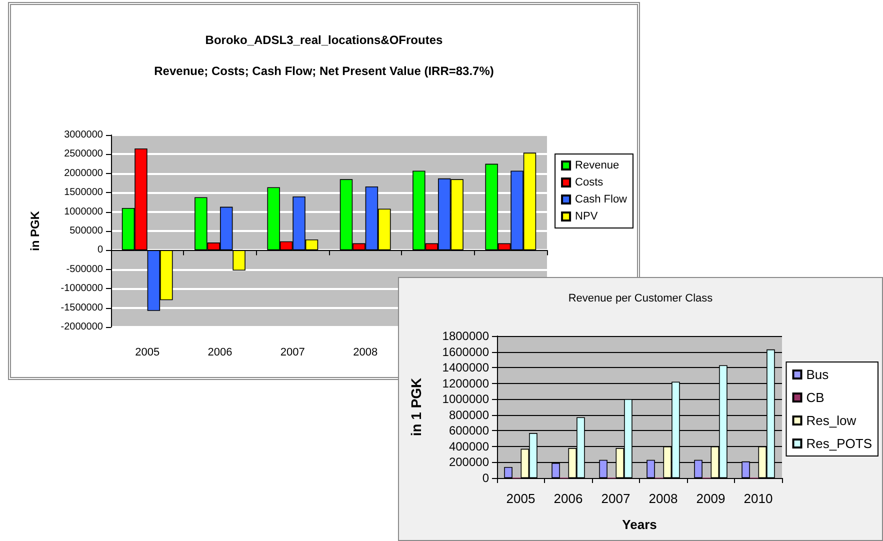  Describe the element at coordinates (416, 407) in the screenshot. I see `y-axis-title: in 1 PGK` at that location.